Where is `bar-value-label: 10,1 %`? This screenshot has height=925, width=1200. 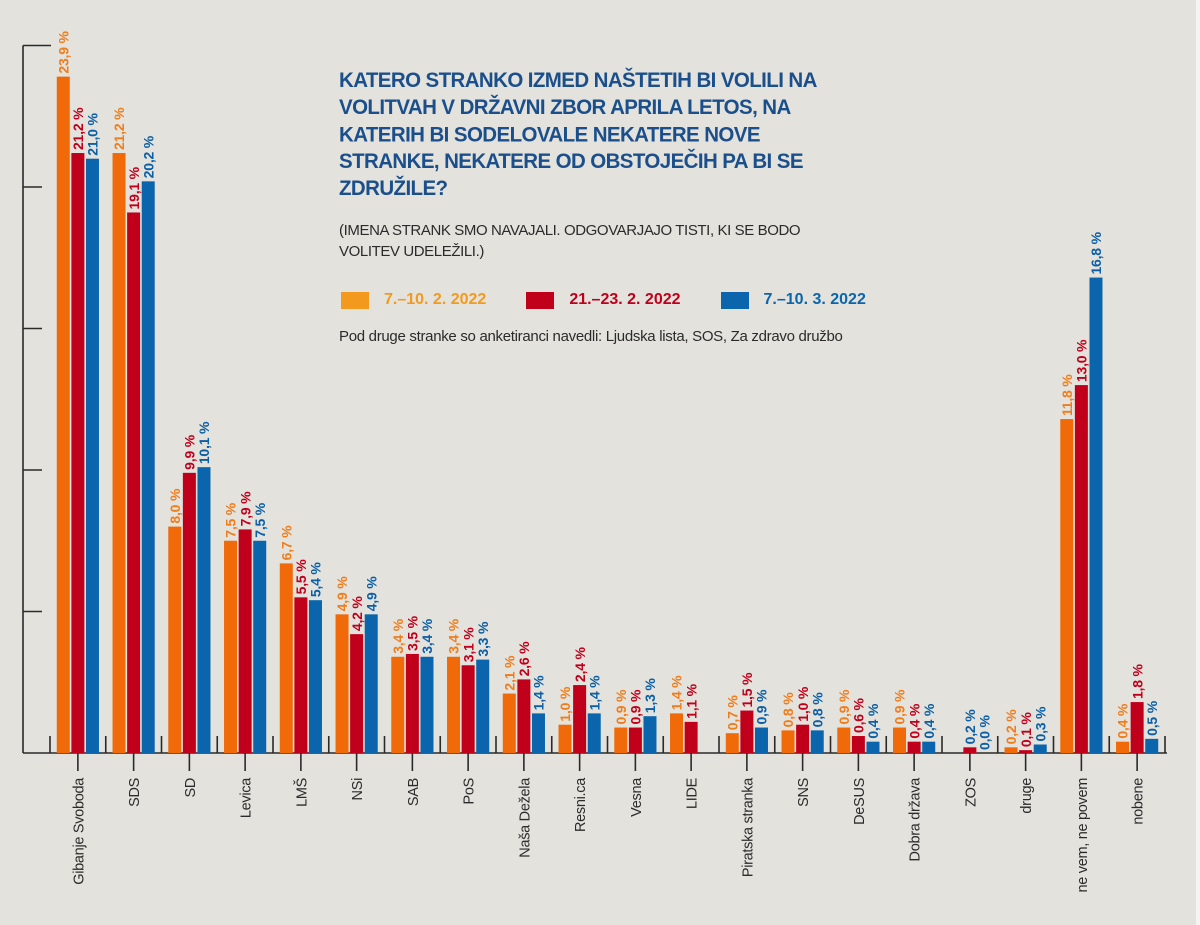
bar-value-label: 10,1 % is located at coordinates (204, 442).